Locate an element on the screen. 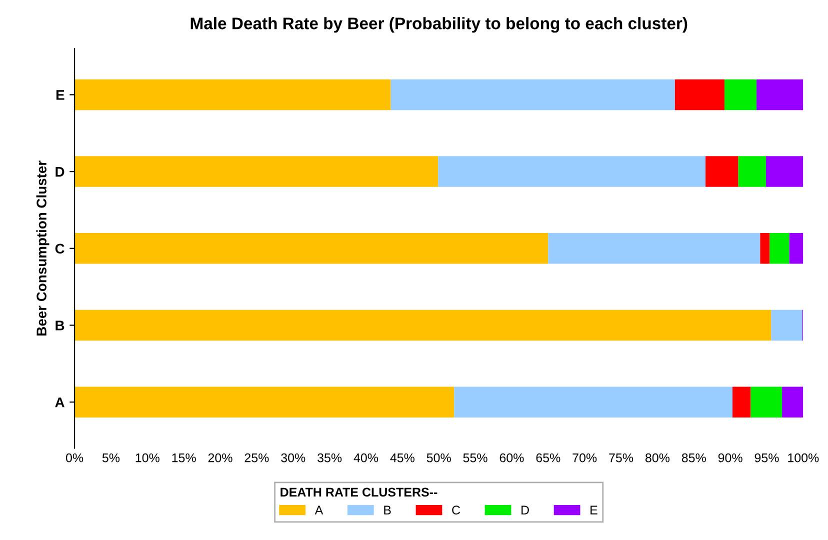 The width and height of the screenshot is (828, 540). legend-label: E is located at coordinates (594, 510).